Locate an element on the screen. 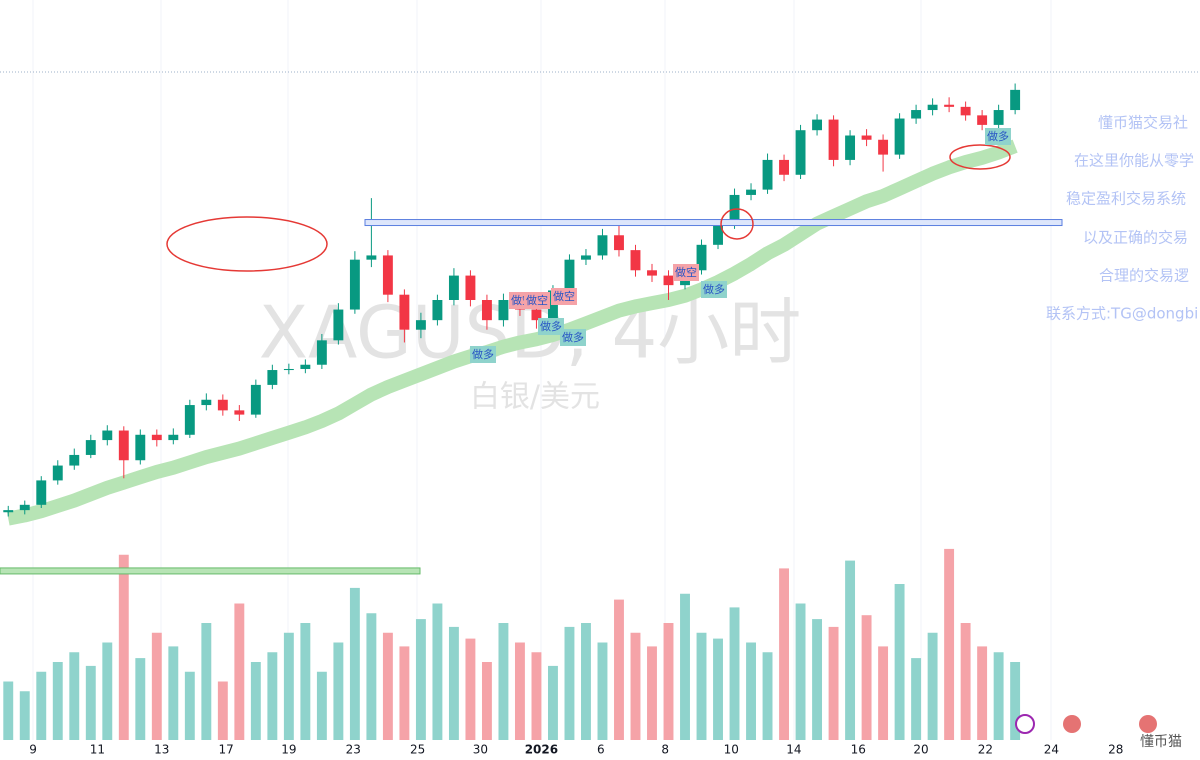  x-tick-label: 25 is located at coordinates (417, 750).